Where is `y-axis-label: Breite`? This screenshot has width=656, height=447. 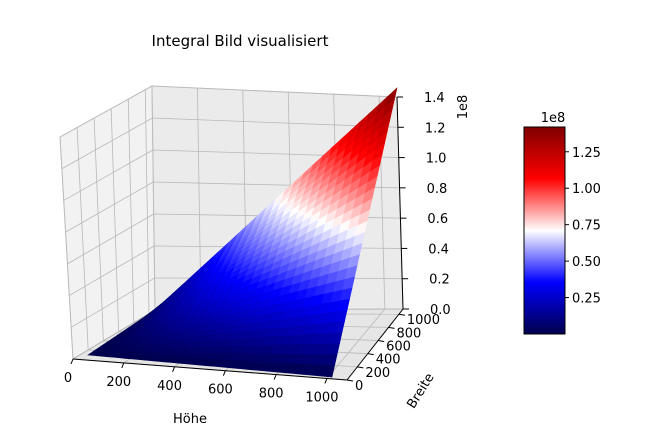 y-axis-label: Breite is located at coordinates (420, 391).